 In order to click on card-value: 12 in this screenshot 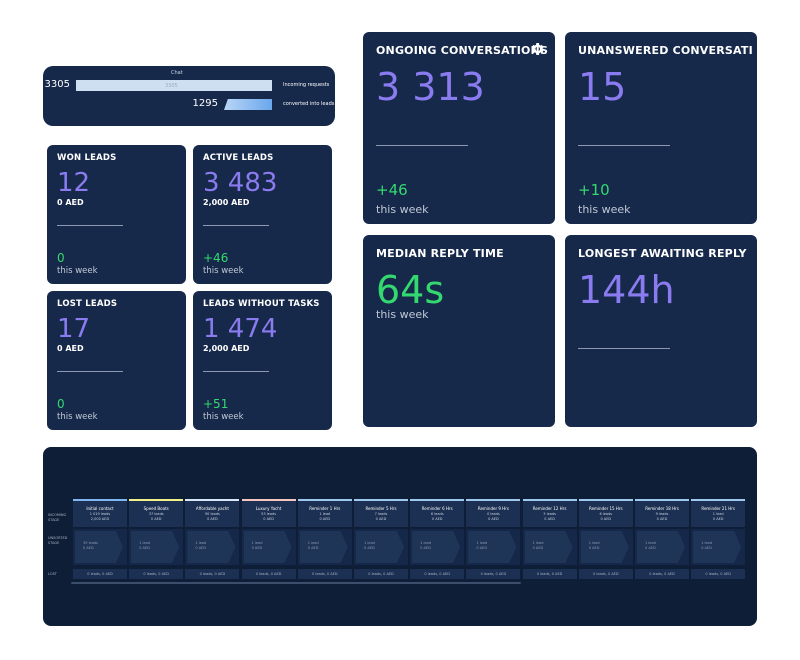, I will do `click(74, 183)`.